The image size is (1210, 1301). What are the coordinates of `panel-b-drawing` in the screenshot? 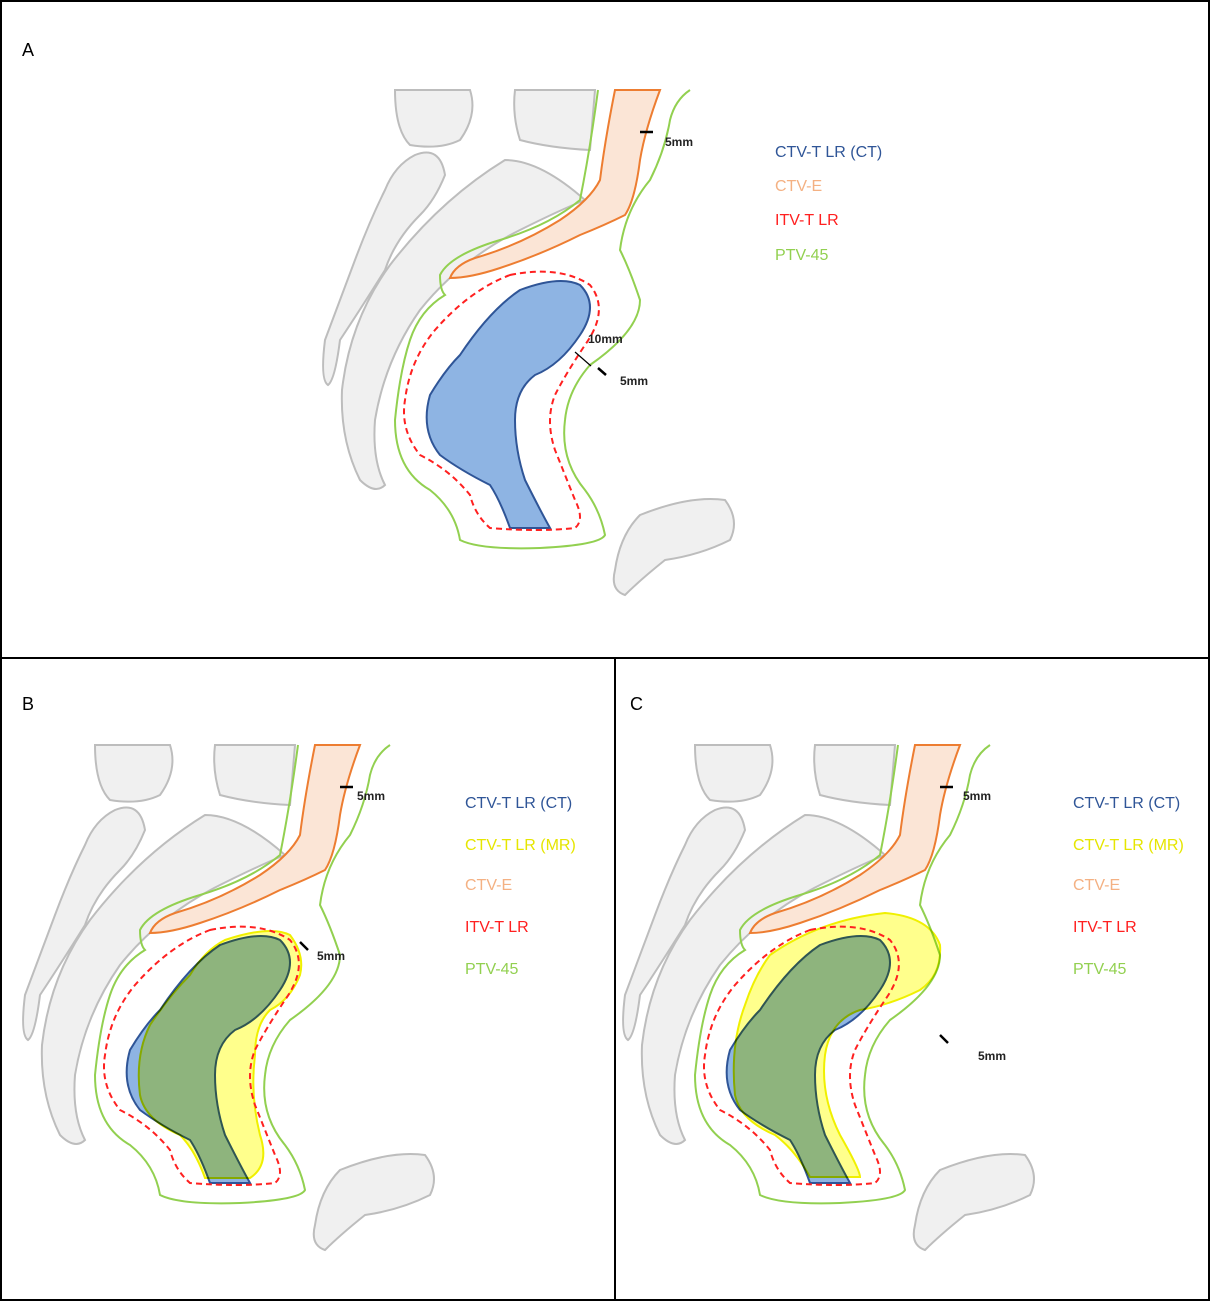 It's located at (228, 998).